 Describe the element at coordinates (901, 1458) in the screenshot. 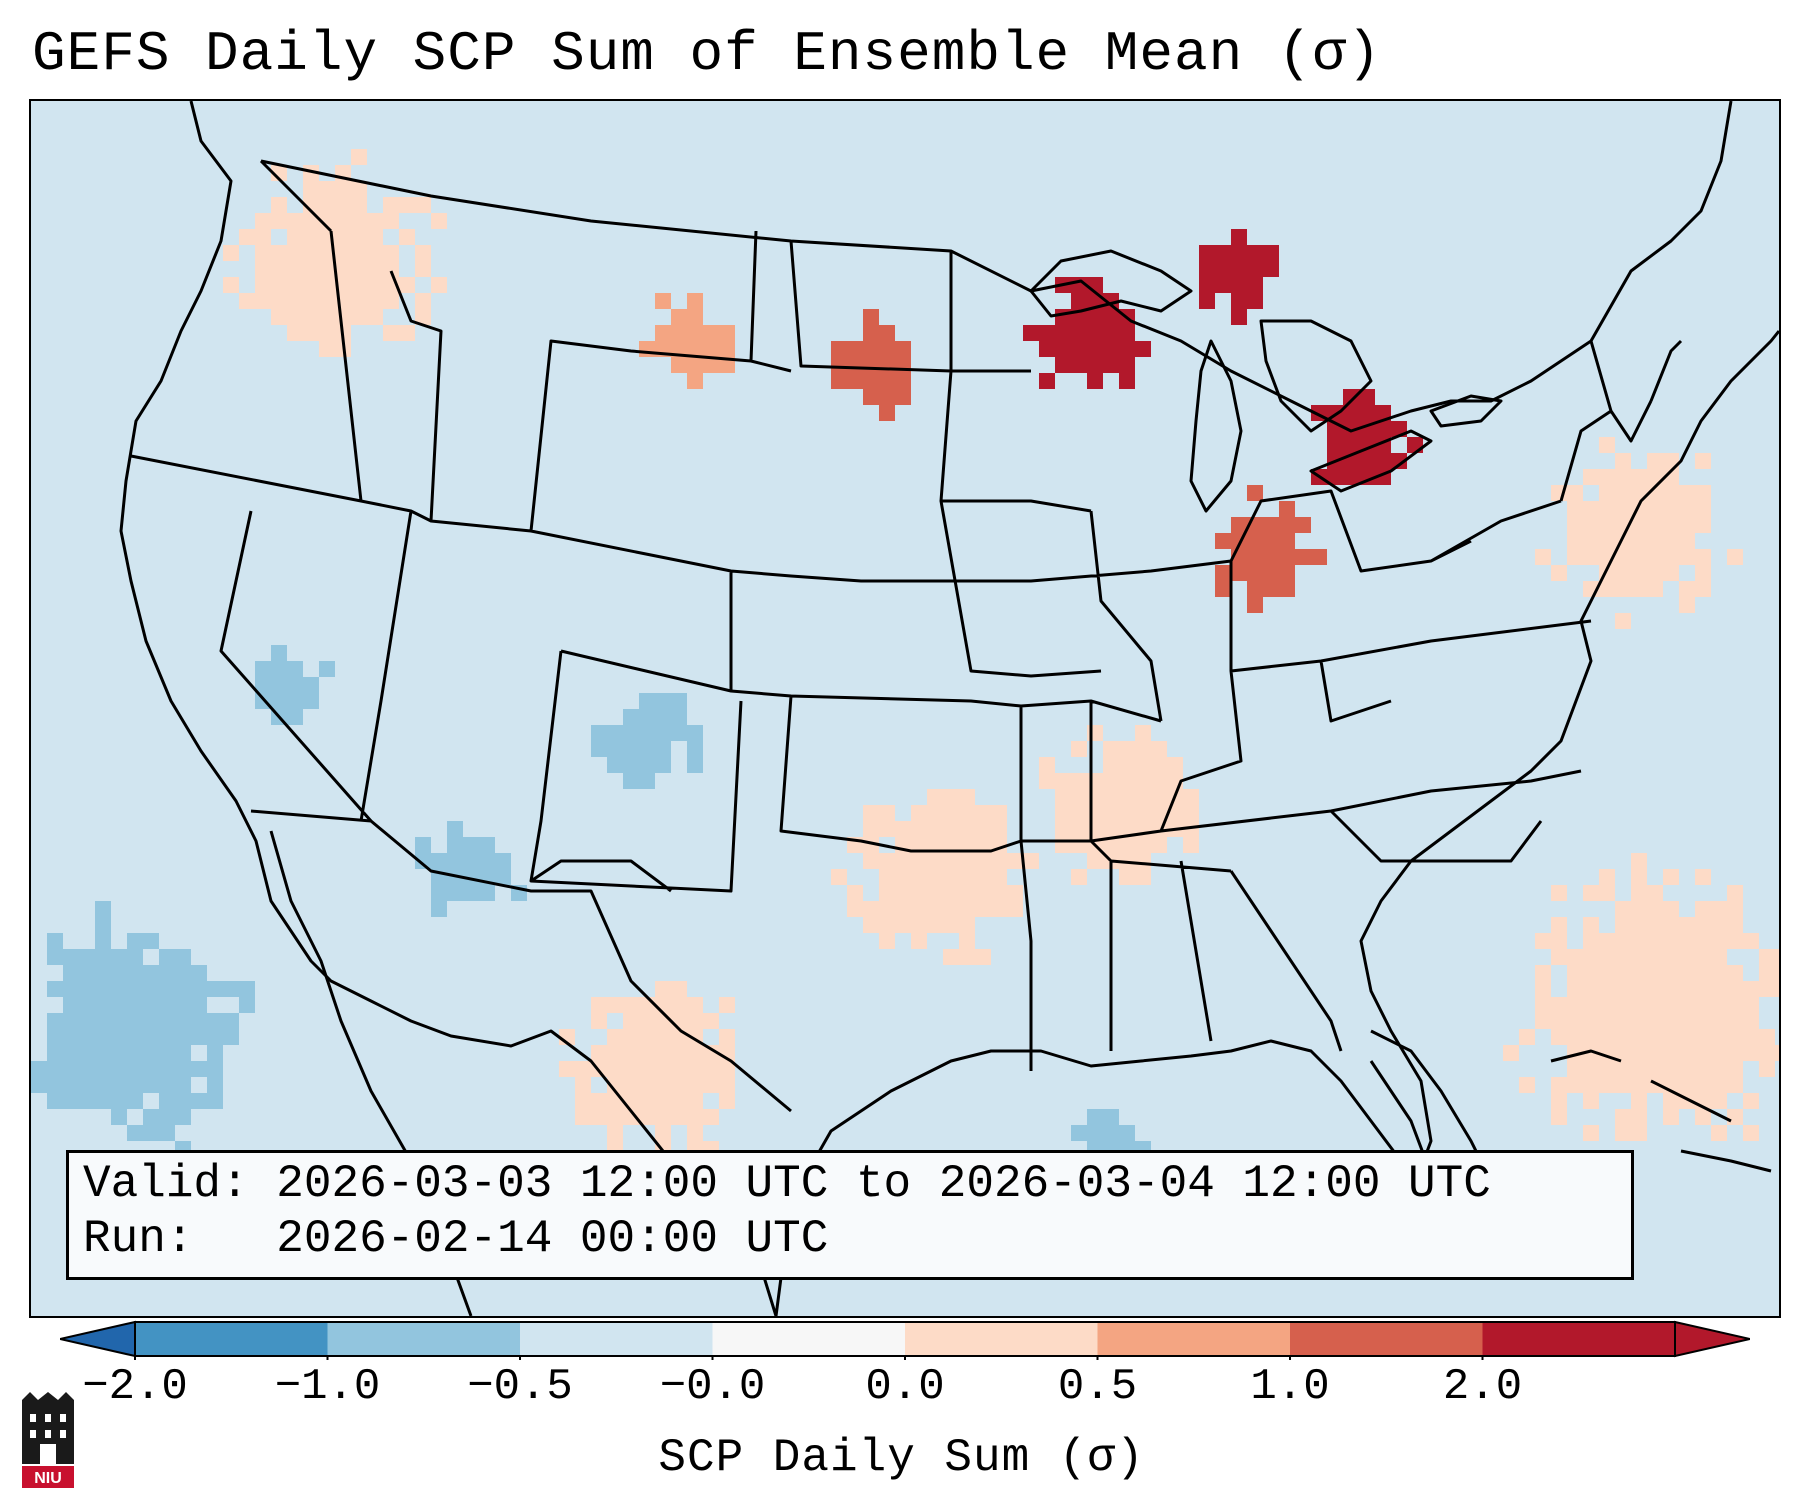

I see `colorbar-label: SCP Daily Sum (σ)` at that location.